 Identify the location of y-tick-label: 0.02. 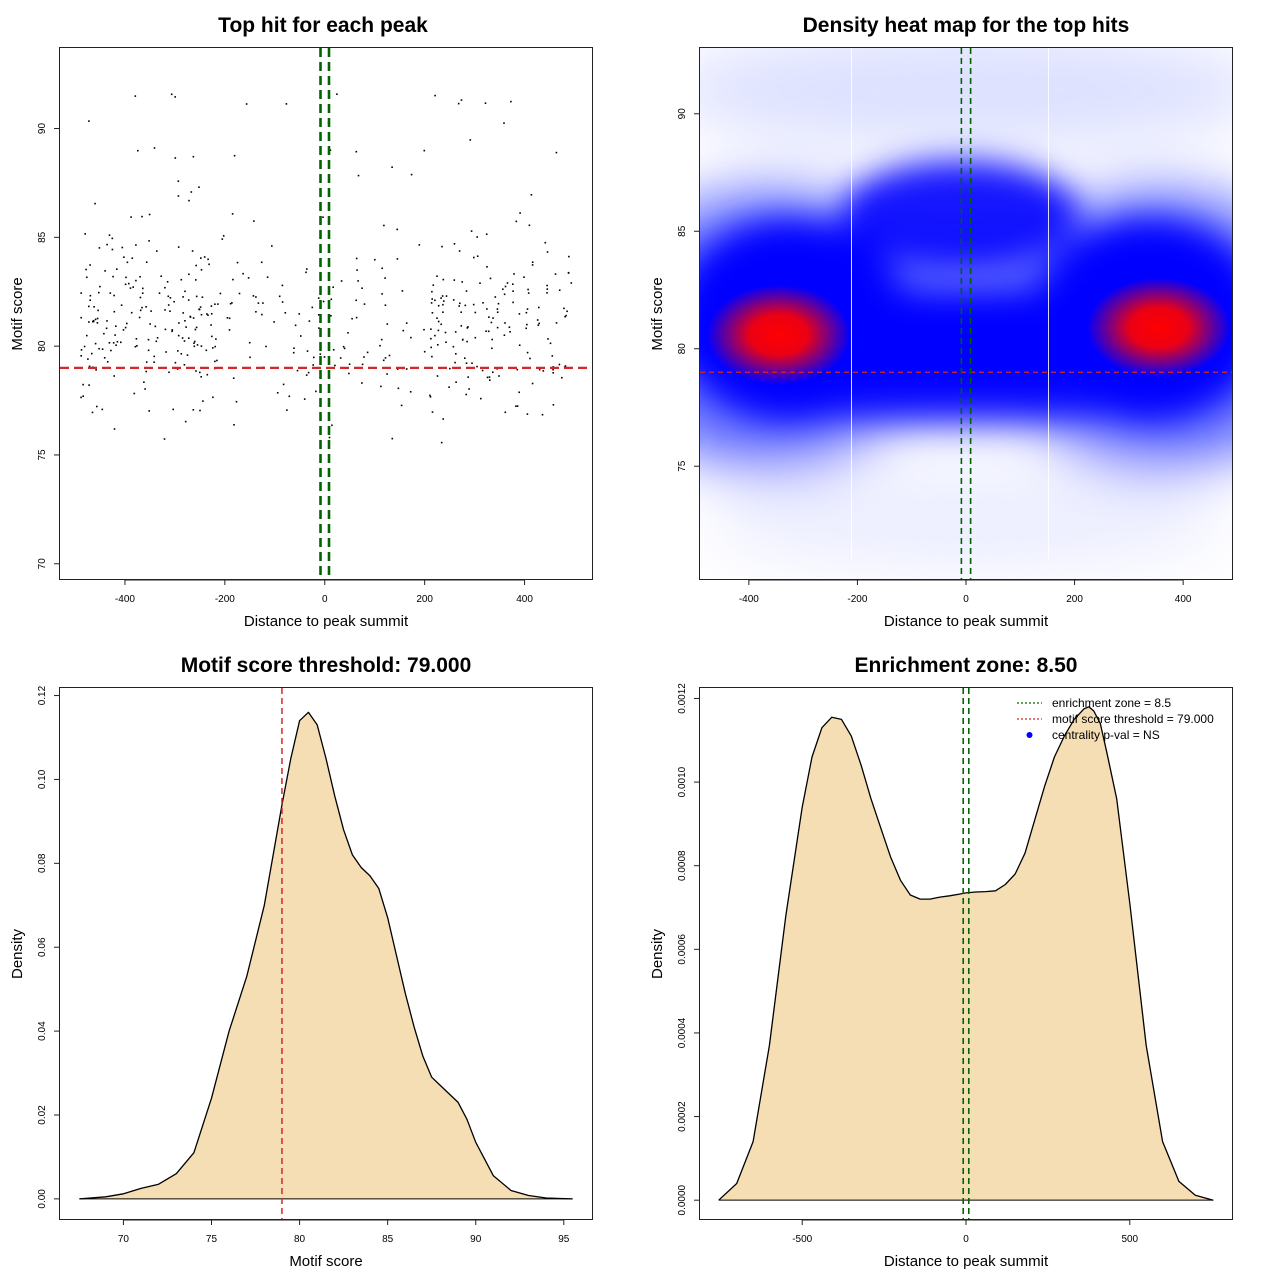
(42, 1115).